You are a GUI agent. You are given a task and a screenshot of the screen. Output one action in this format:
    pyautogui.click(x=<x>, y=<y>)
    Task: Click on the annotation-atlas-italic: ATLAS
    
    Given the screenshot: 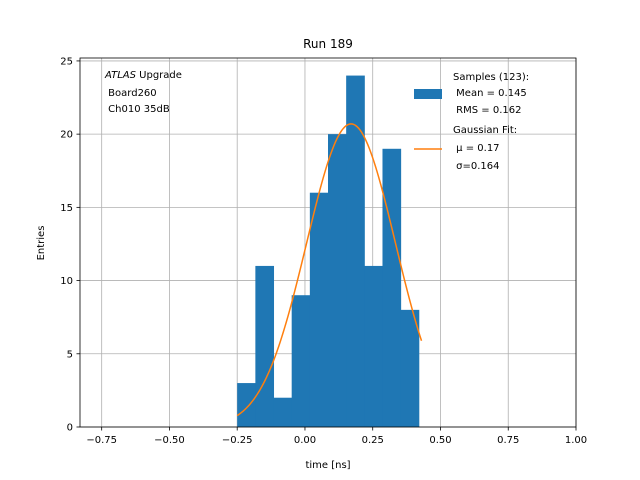 What is the action you would take?
    pyautogui.click(x=120, y=75)
    